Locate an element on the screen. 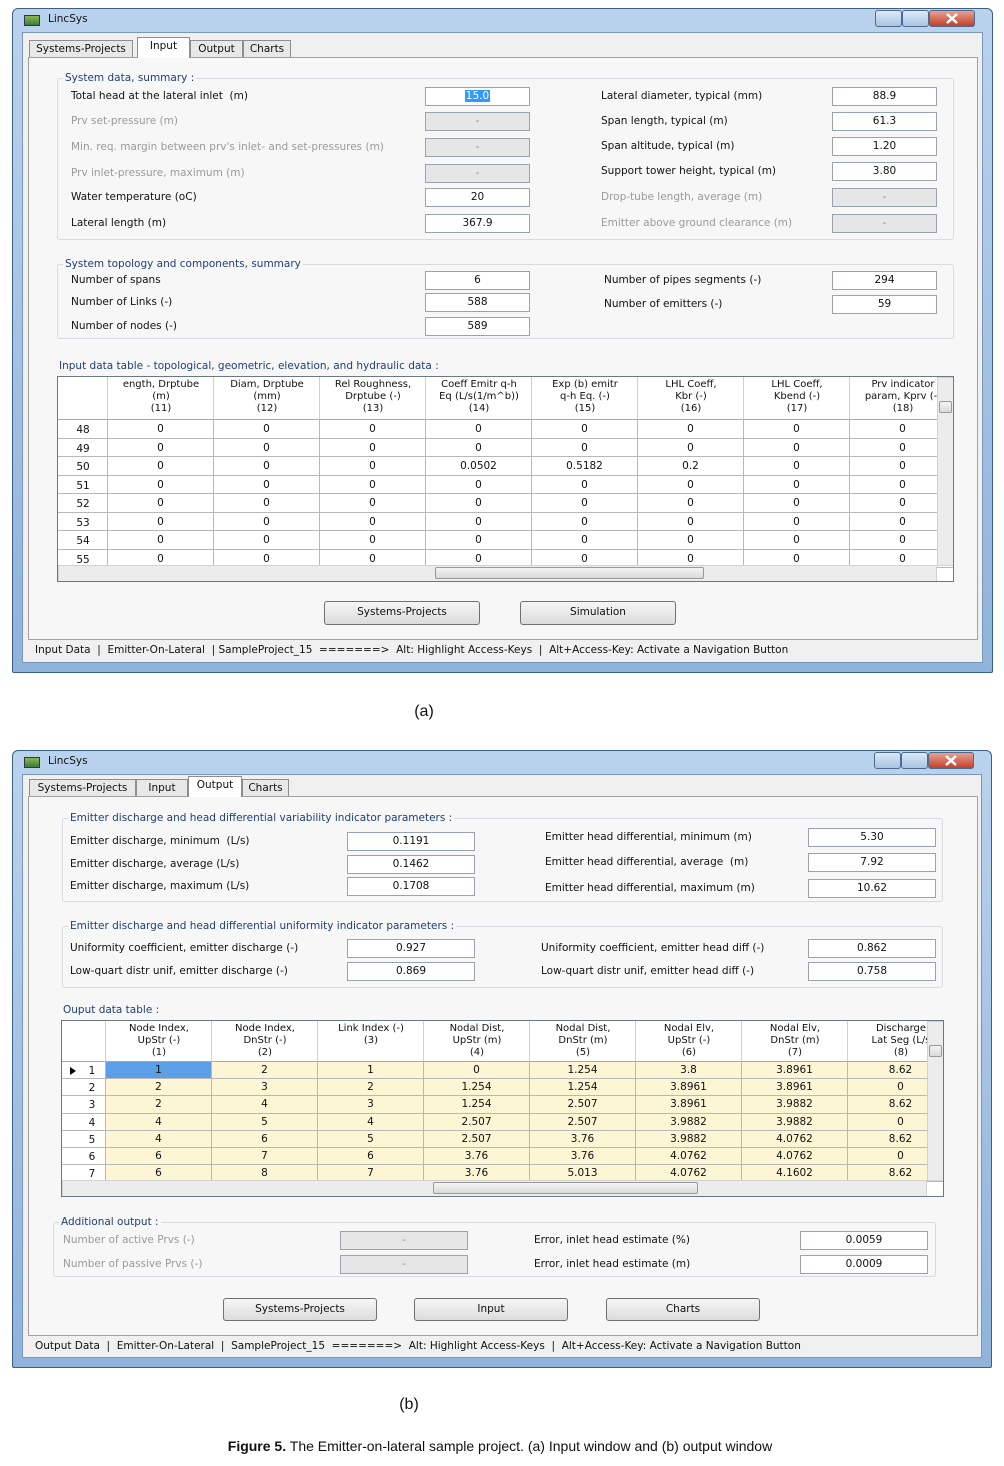  header-line: (7) is located at coordinates (795, 1052).